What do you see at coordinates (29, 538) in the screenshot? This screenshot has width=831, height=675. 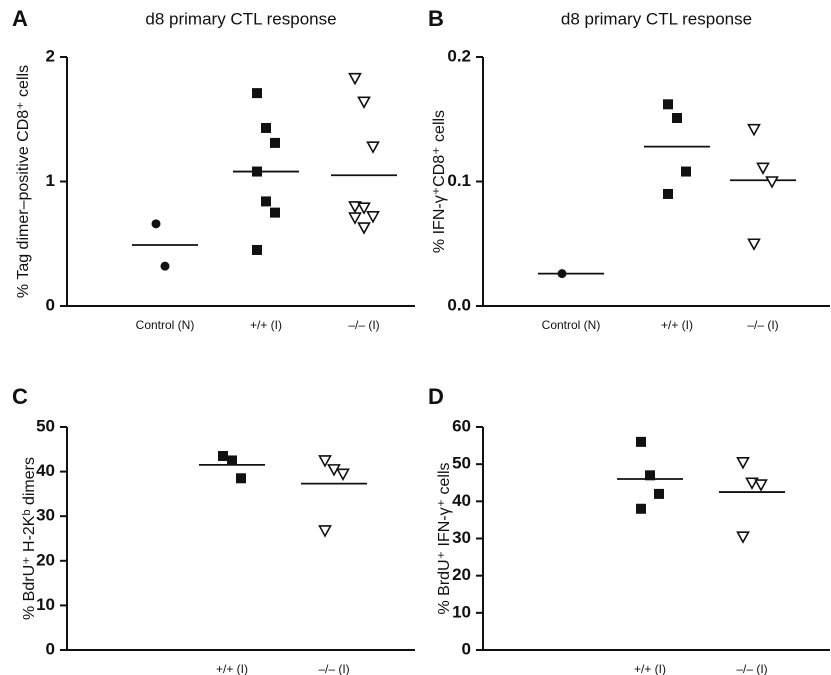 I see `y-axis-label: % BdrU⁺ H-2Kᵇ dimers` at bounding box center [29, 538].